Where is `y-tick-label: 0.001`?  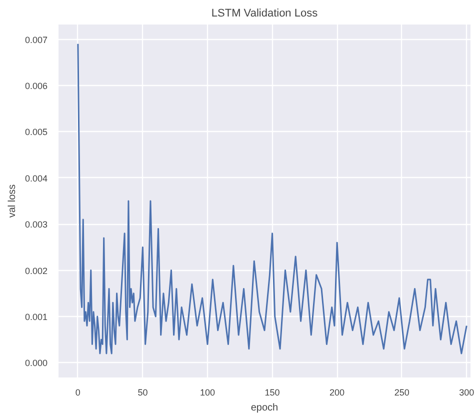
y-tick-label: 0.001 is located at coordinates (36, 317).